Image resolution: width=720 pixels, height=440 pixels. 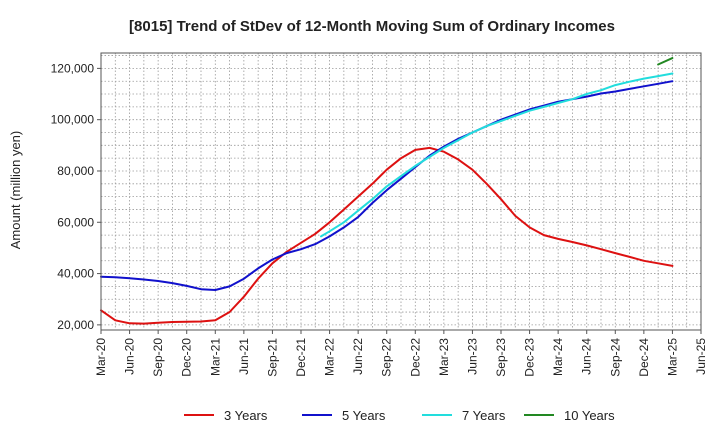 I want to click on x-tick-label: Jun-24, so click(x=587, y=356).